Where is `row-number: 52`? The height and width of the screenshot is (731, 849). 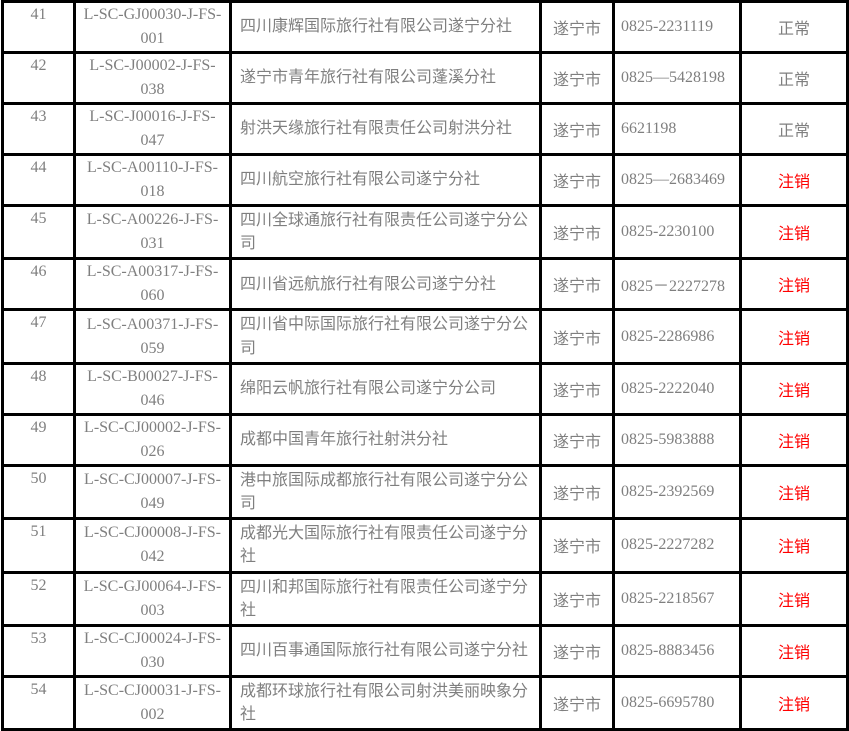 row-number: 52 is located at coordinates (38, 598).